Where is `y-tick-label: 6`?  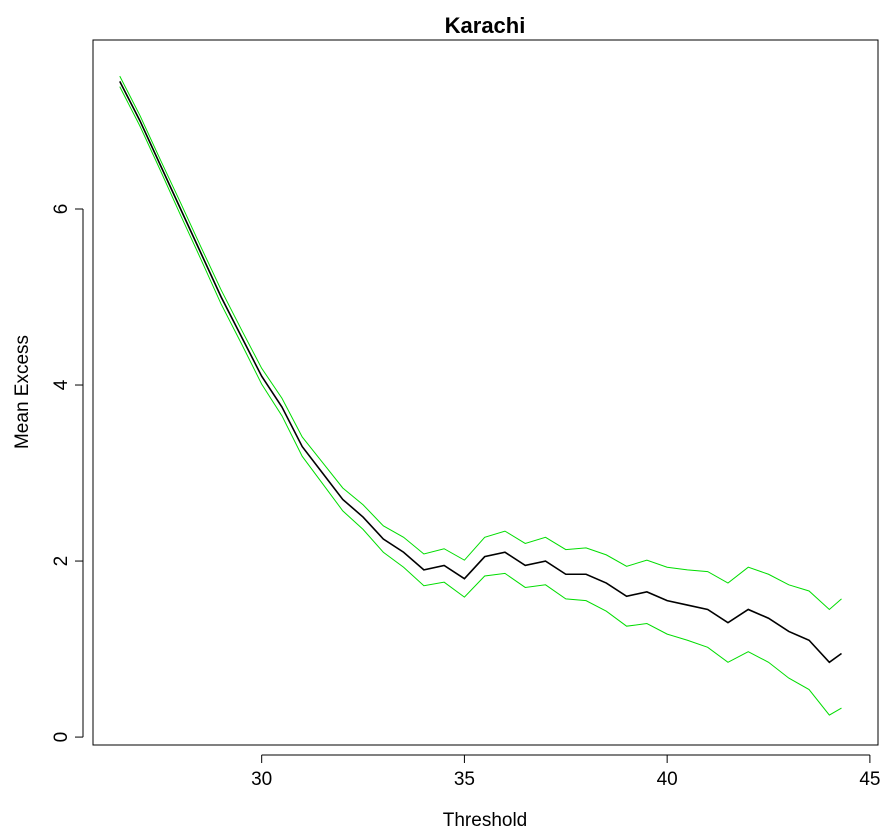 y-tick-label: 6 is located at coordinates (61, 209).